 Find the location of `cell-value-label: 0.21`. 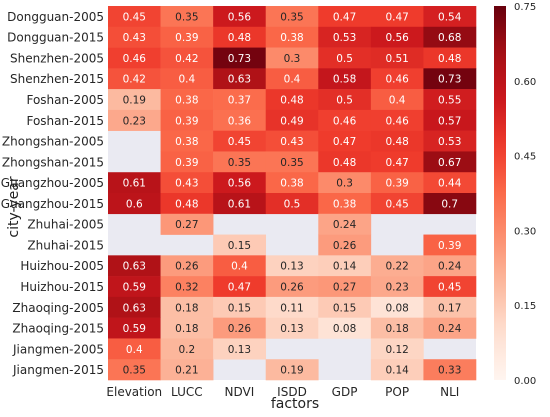

cell-value-label: 0.21 is located at coordinates (186, 371).